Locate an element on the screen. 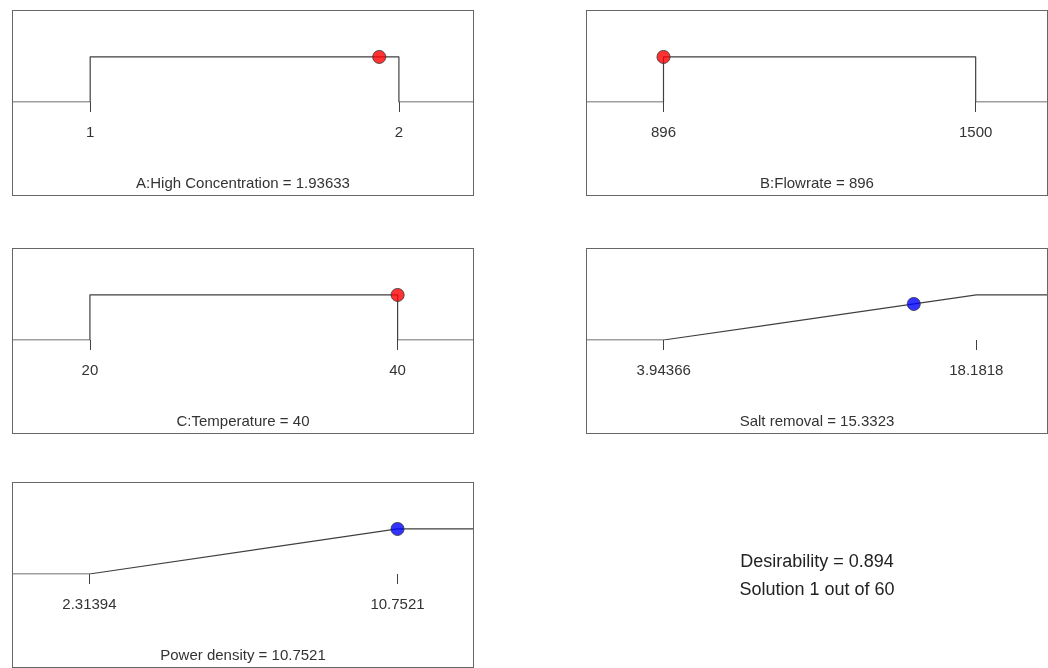 This screenshot has height=668, width=1048. x-tick-label: 1500 is located at coordinates (975, 131).